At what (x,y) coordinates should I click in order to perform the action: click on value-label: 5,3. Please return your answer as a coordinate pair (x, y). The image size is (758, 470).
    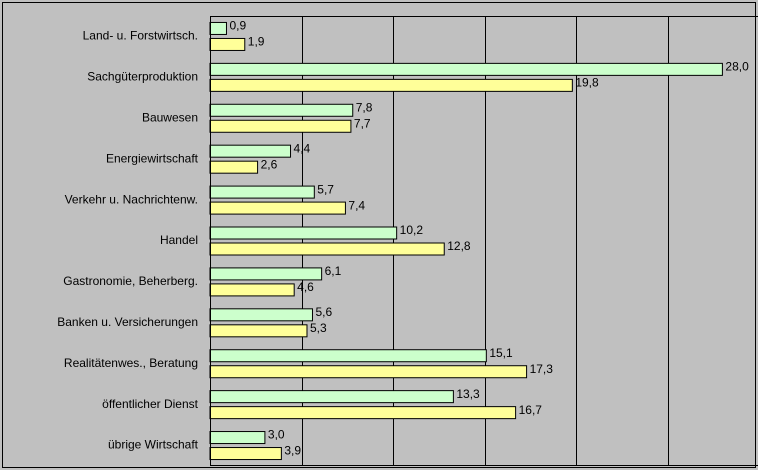
    Looking at the image, I should click on (318, 328).